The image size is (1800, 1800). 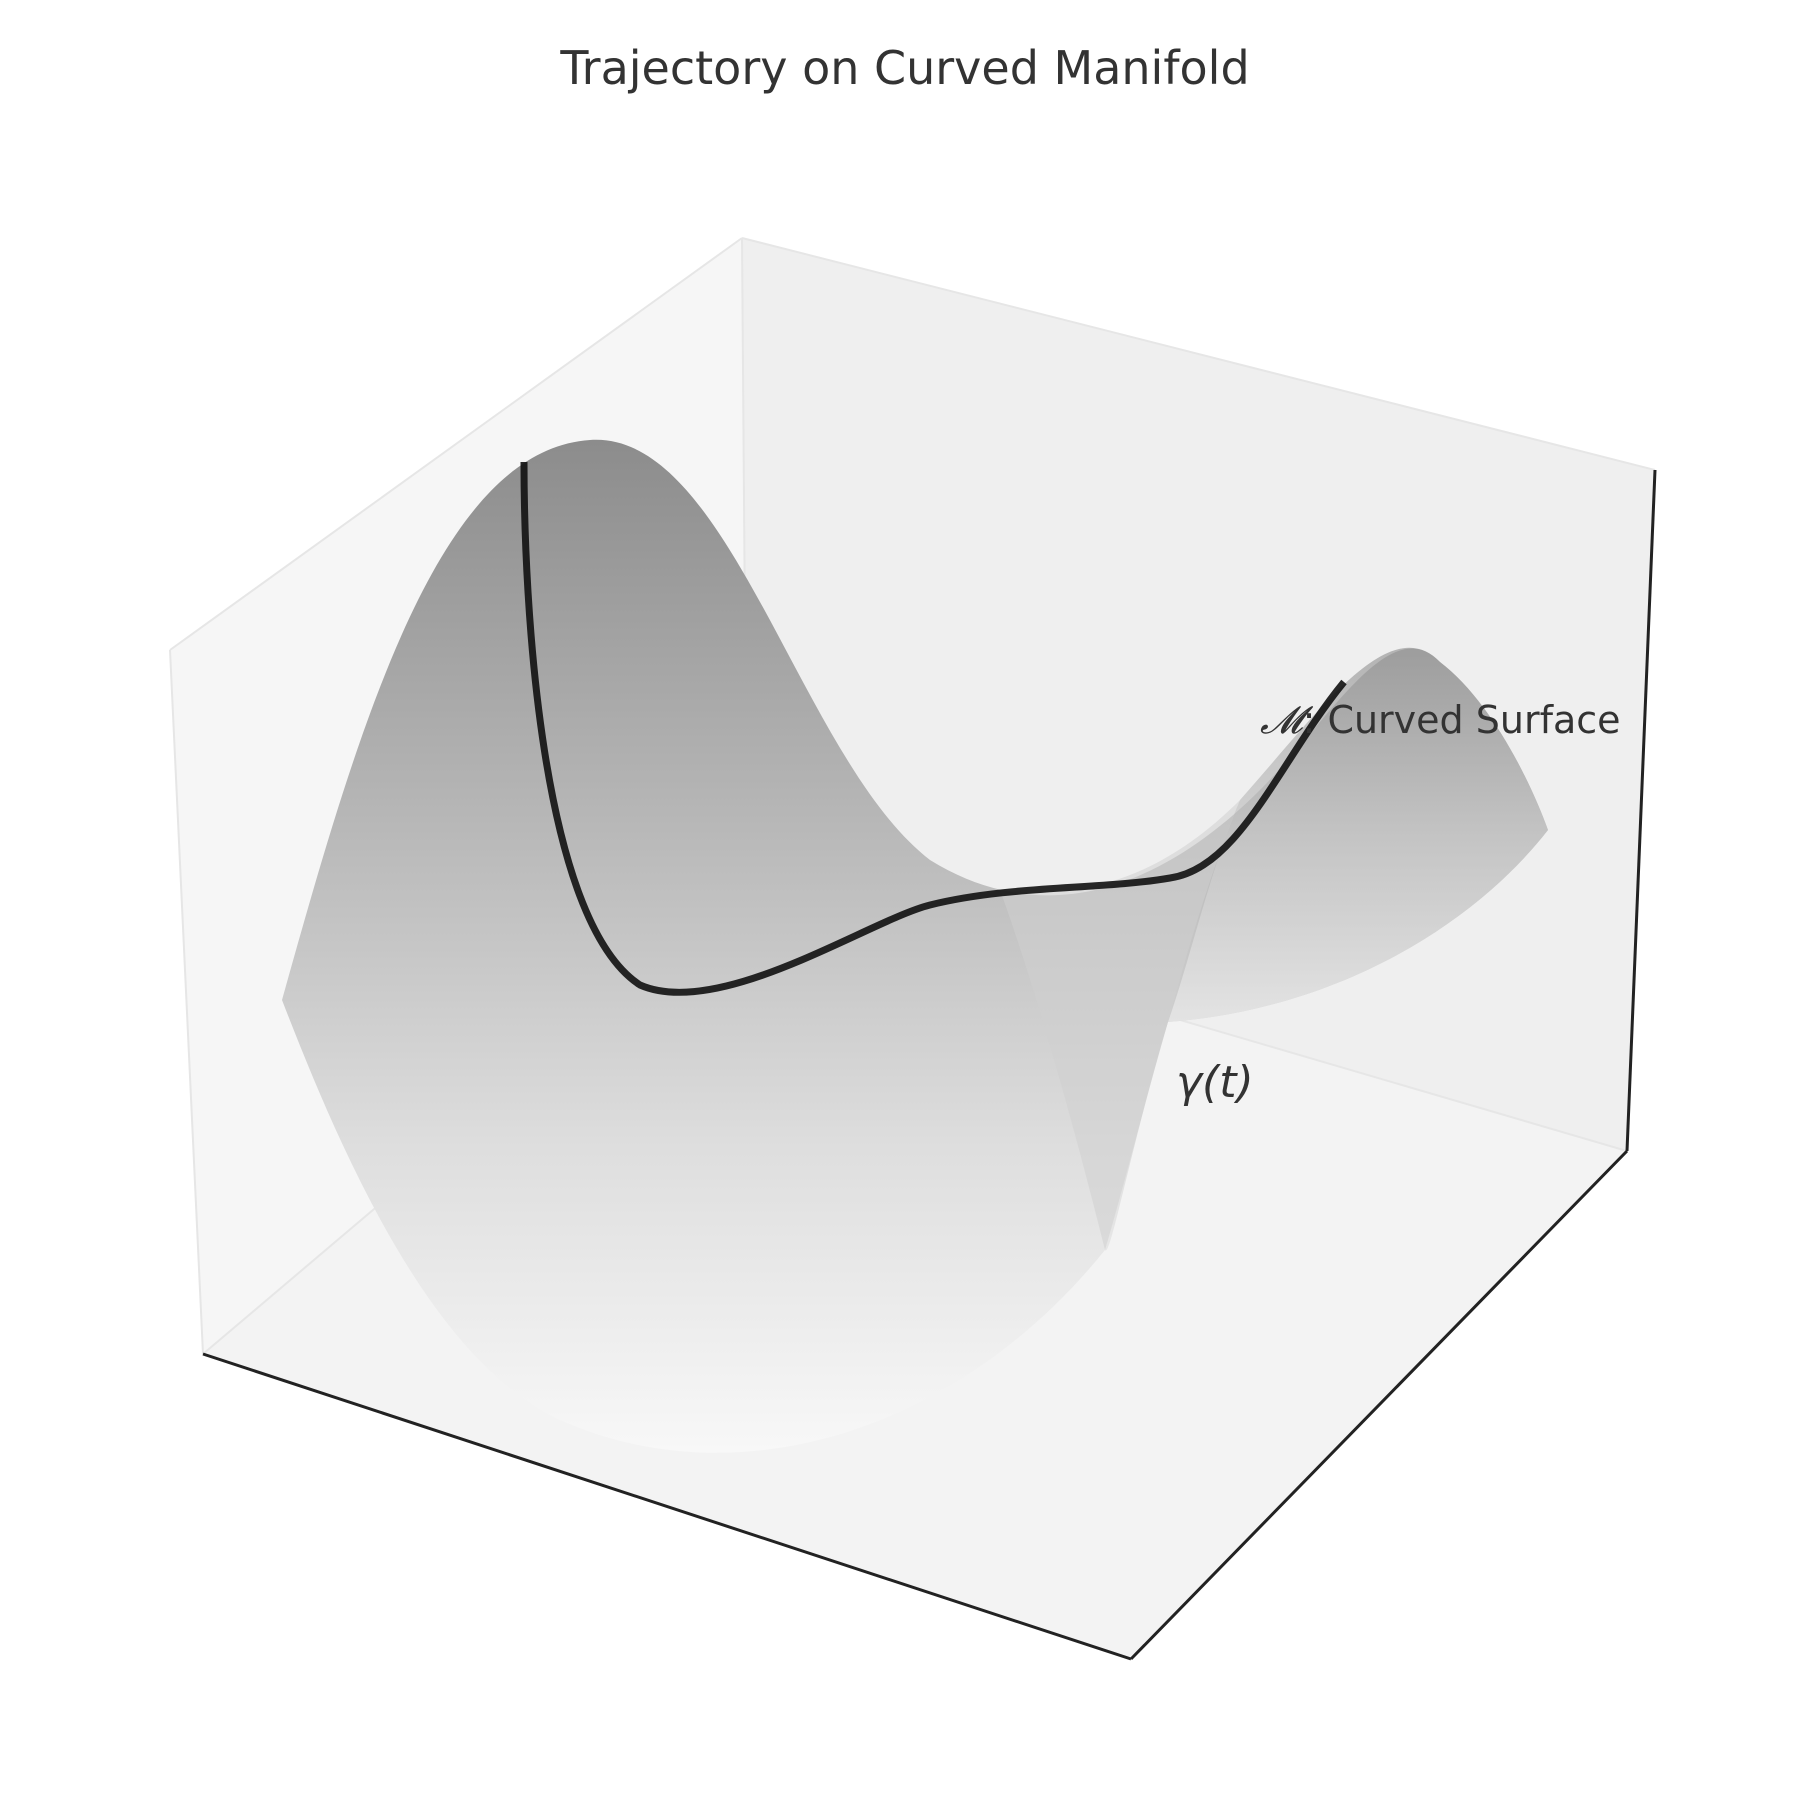 I want to click on x-axis-line, so click(x=667, y=1506).